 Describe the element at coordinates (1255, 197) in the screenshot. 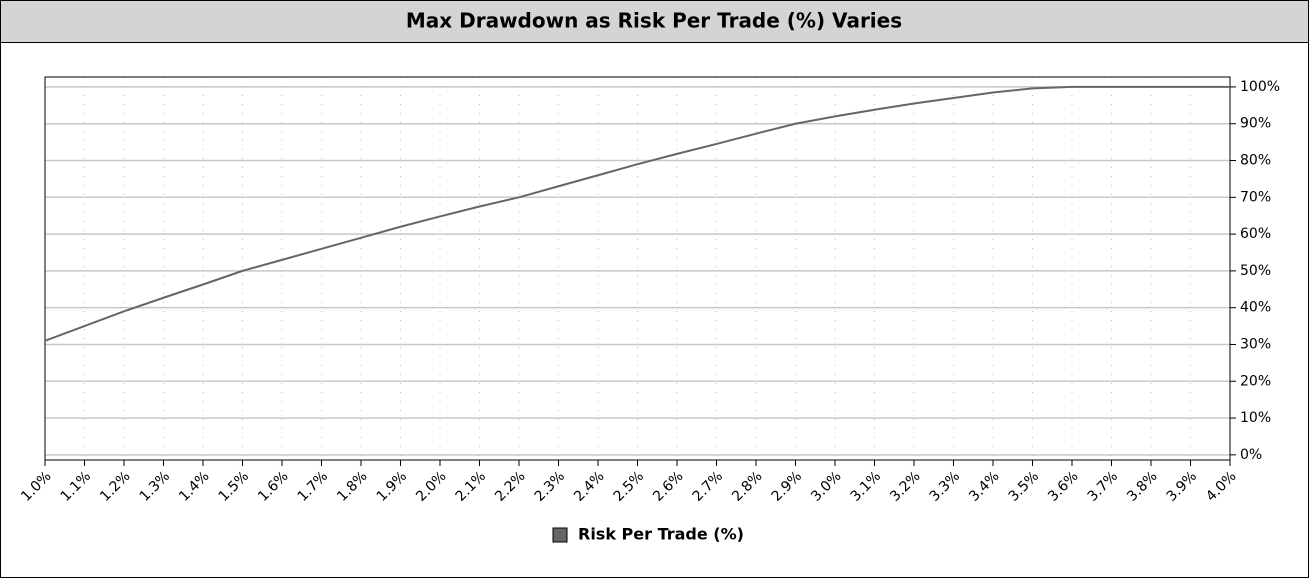

I see `y-tick-label: 70%` at that location.